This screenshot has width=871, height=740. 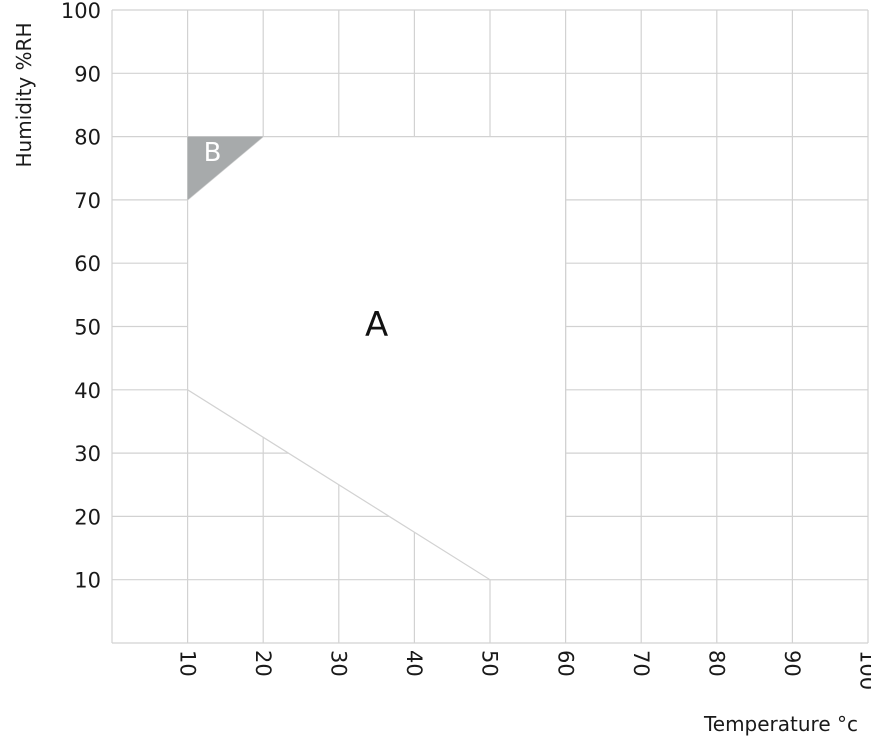 What do you see at coordinates (523, 670) in the screenshot?
I see `x-axis-ticks: 10 20 30 40 50 60 70 80 90 100` at bounding box center [523, 670].